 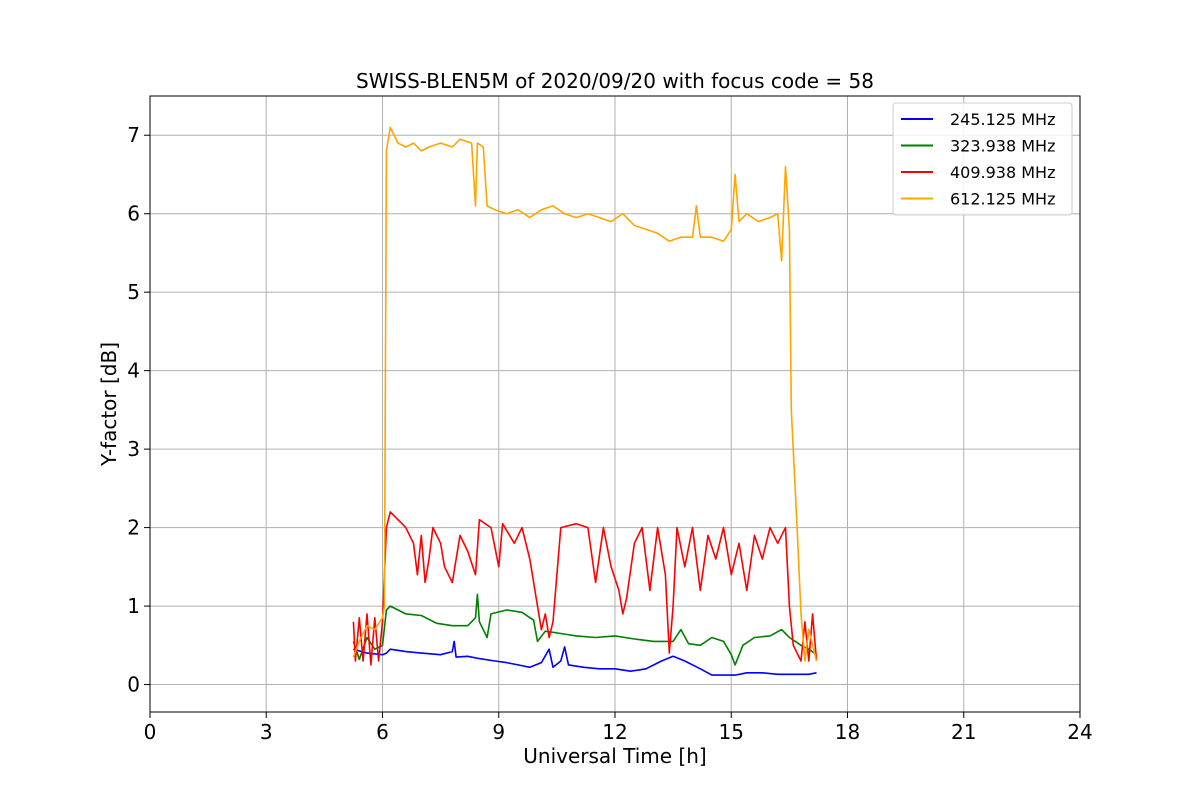 I want to click on y-tick-label: 3, so click(x=133, y=449).